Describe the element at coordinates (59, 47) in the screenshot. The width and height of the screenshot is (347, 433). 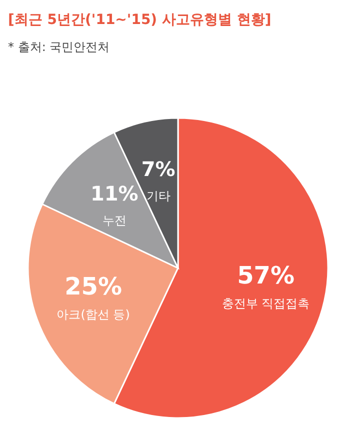
I see `chart-subtitle: * 출처: 국민안전처` at that location.